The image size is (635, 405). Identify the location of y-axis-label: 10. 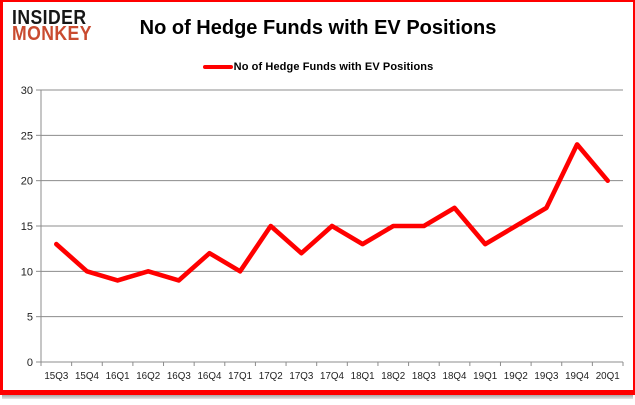
(27, 272).